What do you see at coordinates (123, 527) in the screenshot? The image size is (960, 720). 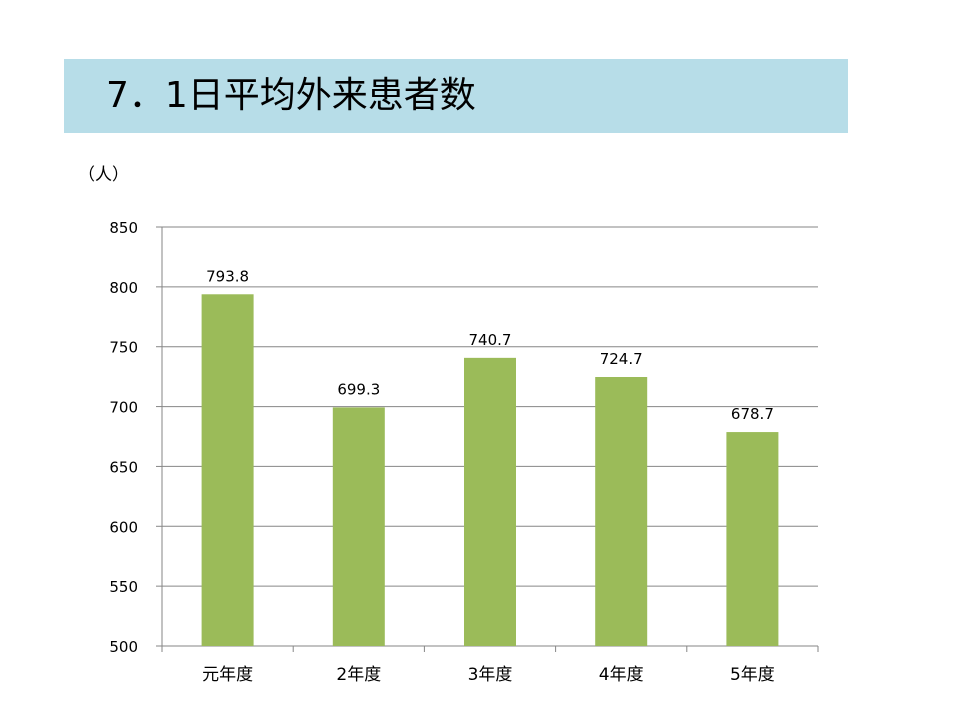 I see `y-tick-label: 600` at bounding box center [123, 527].